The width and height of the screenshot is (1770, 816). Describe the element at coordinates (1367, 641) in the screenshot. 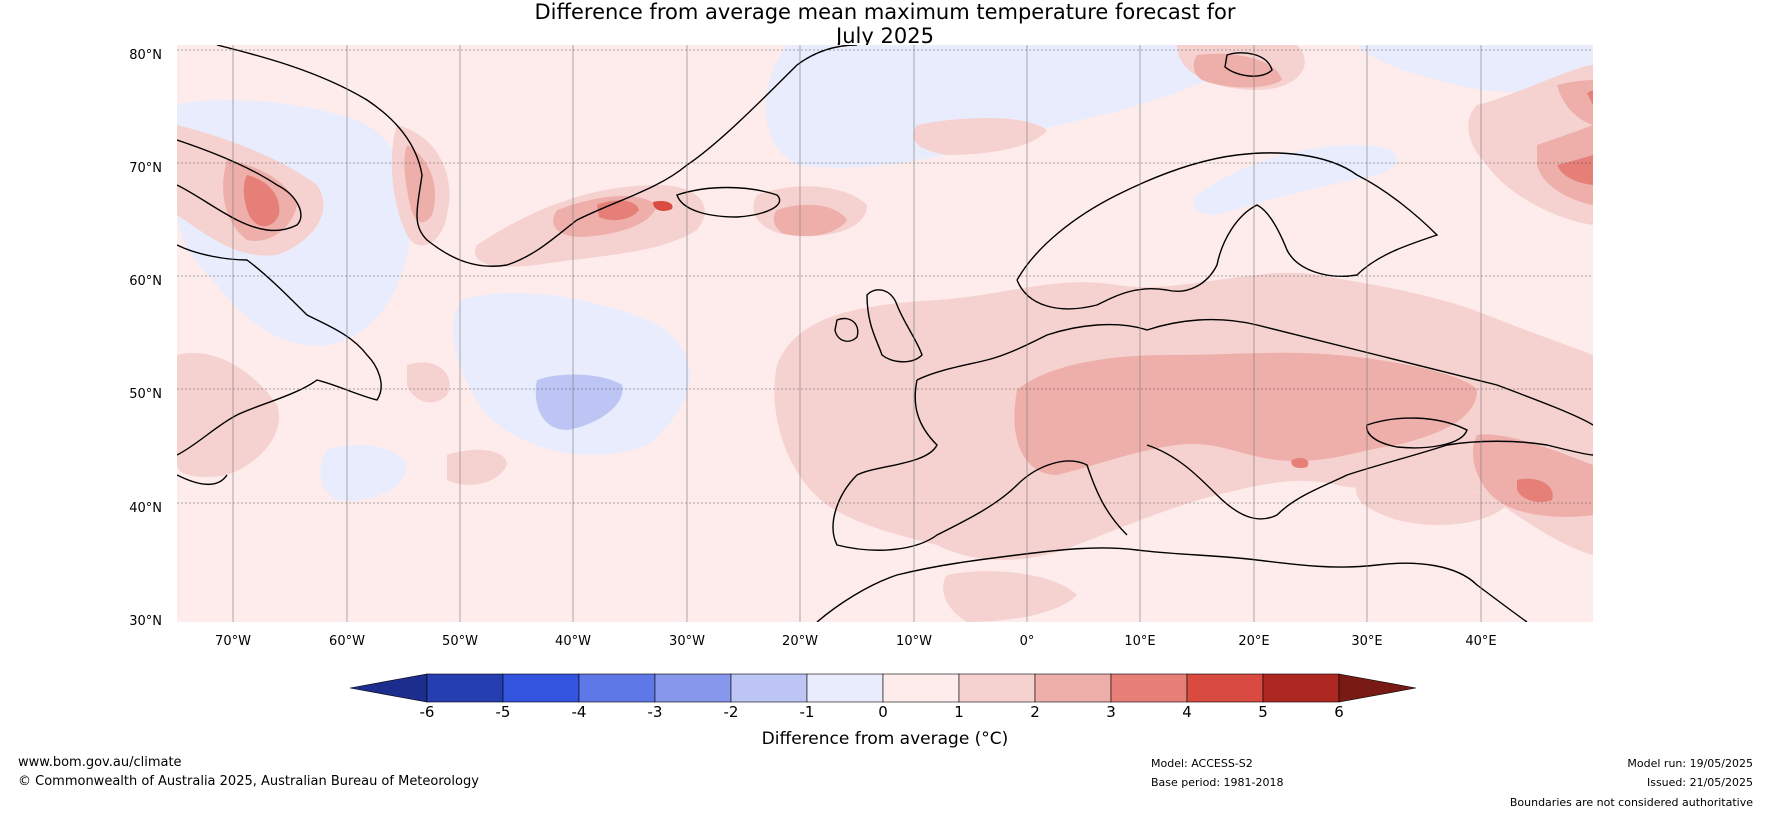

I see `lon-label-30e: 30°E` at that location.